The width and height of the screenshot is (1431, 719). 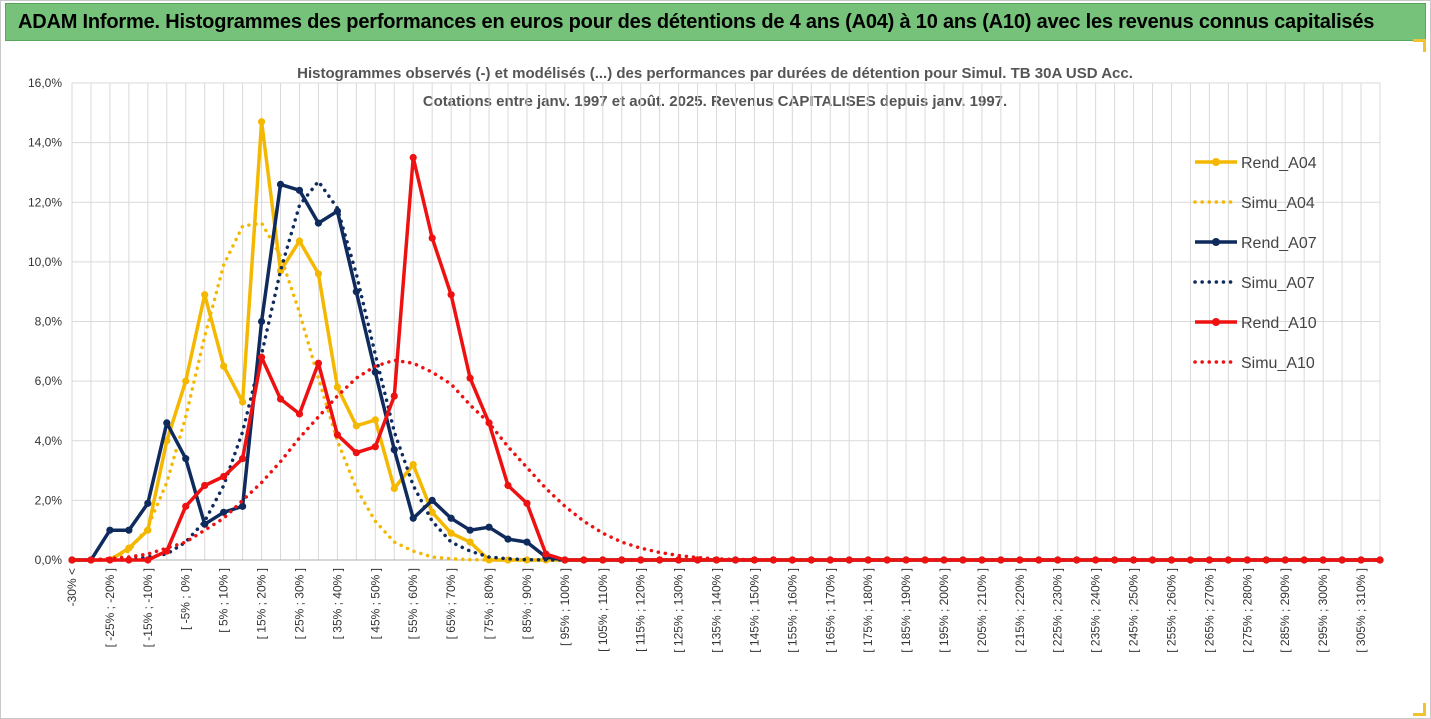 What do you see at coordinates (1361, 610) in the screenshot?
I see `x-tick-label: [ 305% ; 310% ]` at bounding box center [1361, 610].